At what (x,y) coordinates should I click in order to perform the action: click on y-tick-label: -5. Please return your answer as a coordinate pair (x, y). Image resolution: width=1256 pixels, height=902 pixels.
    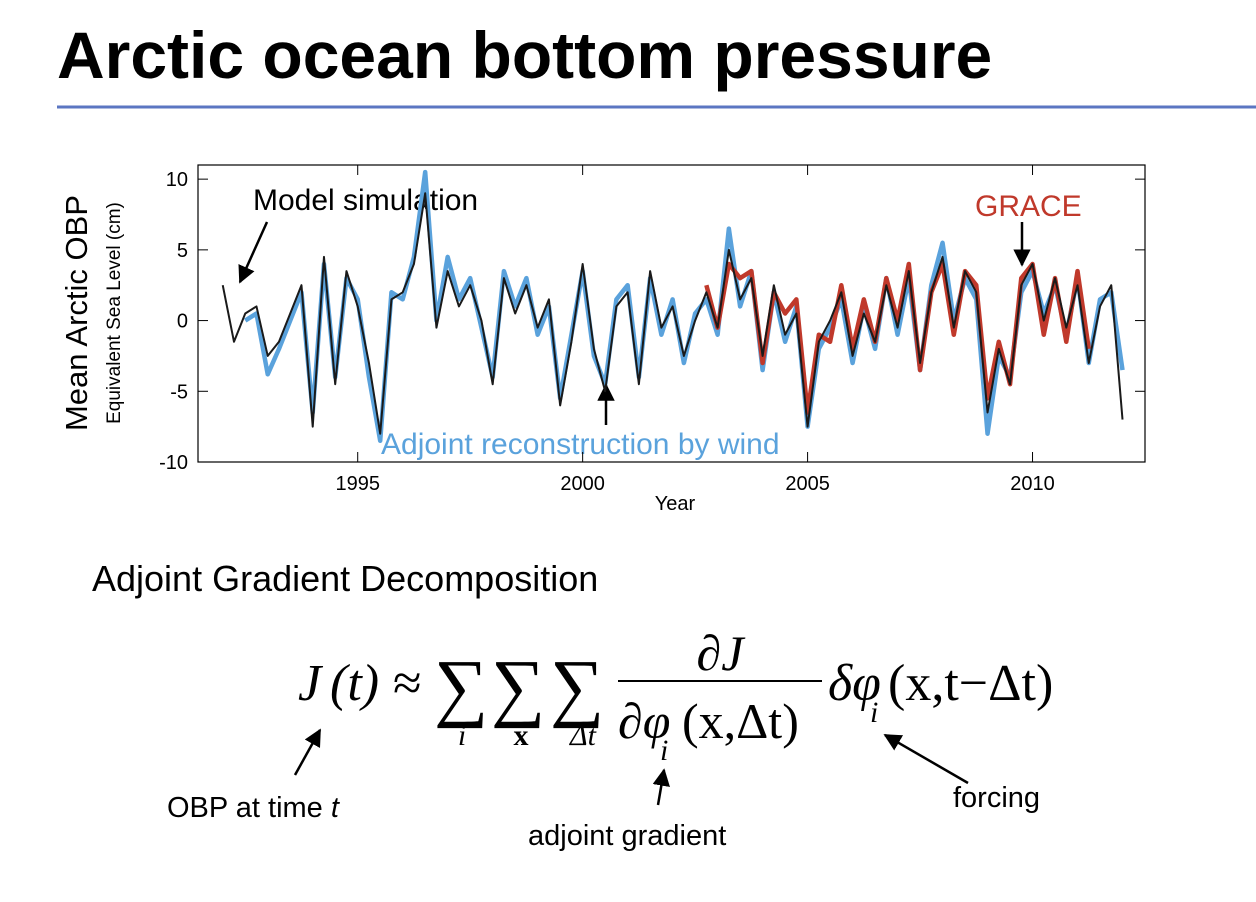
    Looking at the image, I should click on (179, 392).